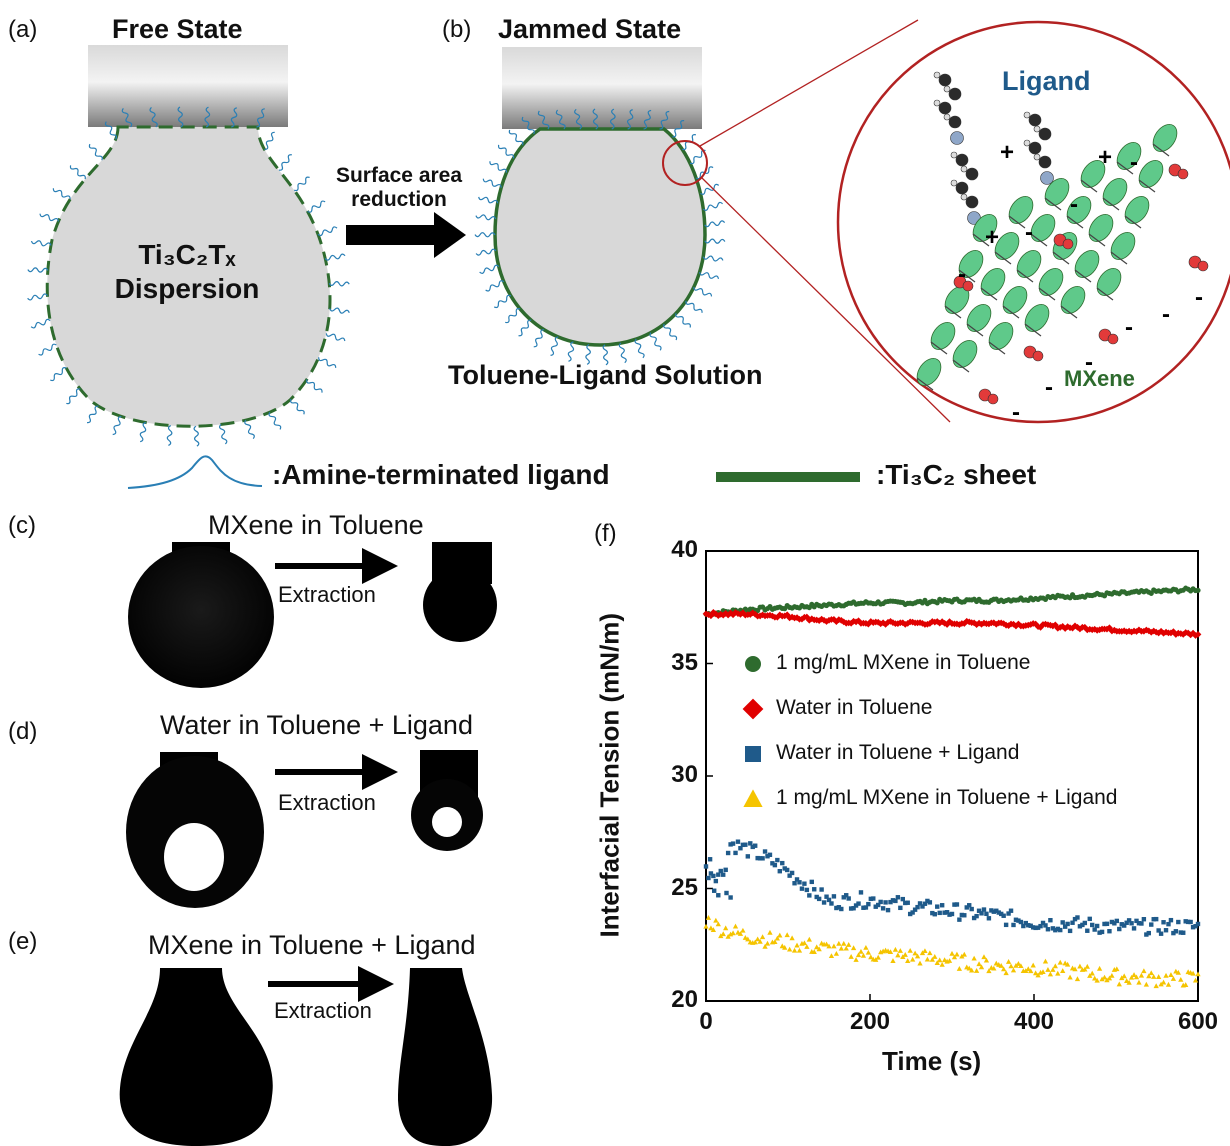 This screenshot has height=1146, width=1230. I want to click on y-tick-label: 25, so click(684, 887).